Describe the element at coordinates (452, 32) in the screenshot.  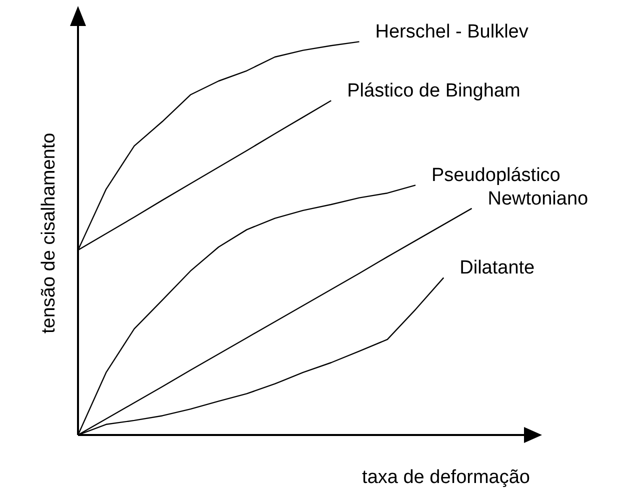
I see `series-label: Herschel - Bulklev` at that location.